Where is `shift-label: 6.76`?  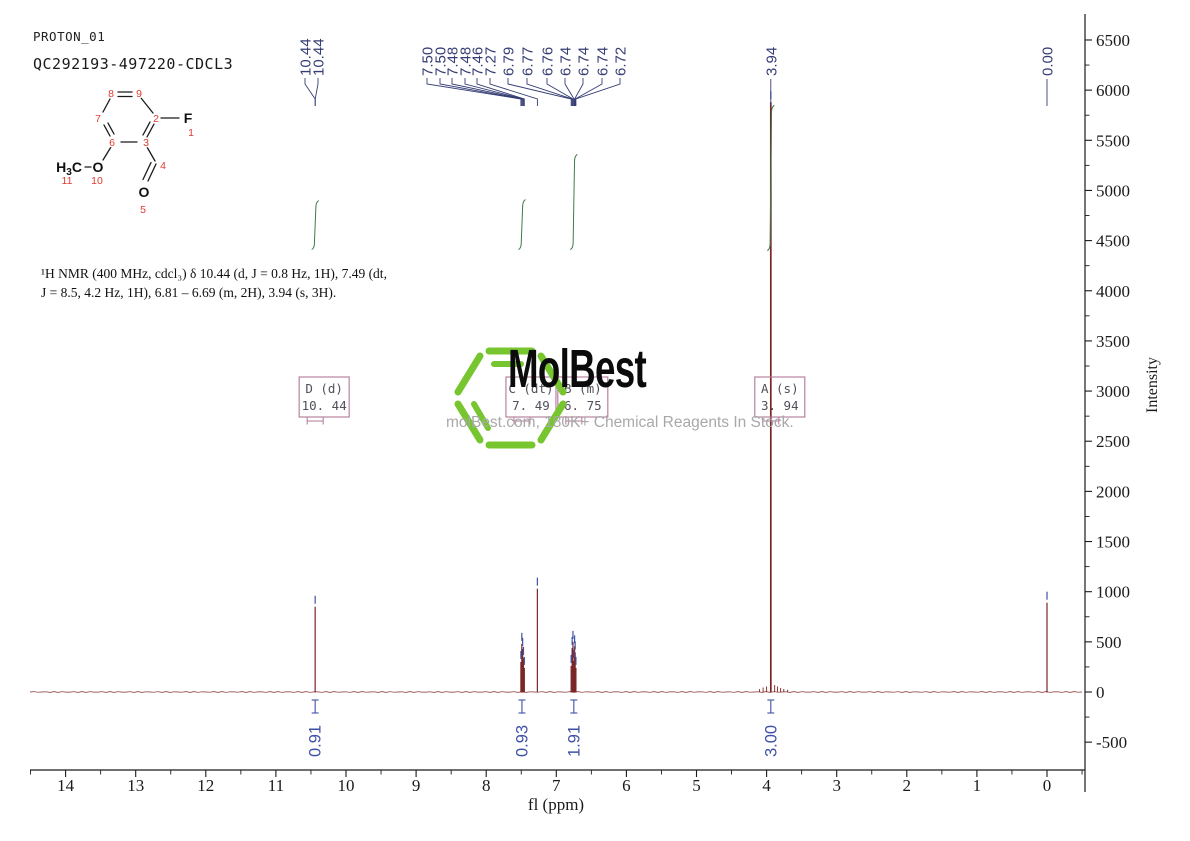
shift-label: 6.76 is located at coordinates (548, 61).